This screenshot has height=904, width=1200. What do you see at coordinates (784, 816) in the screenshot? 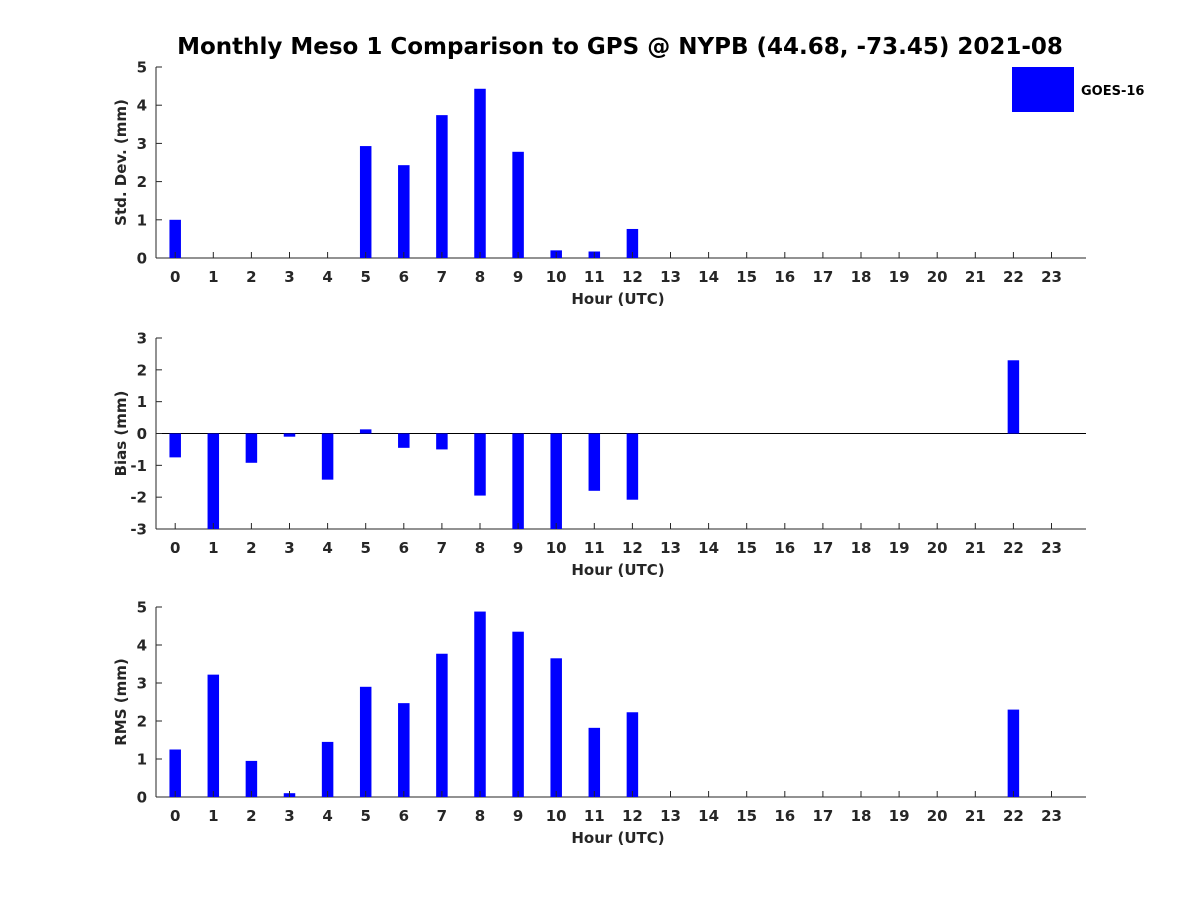
I see `x-tick-label: 16` at bounding box center [784, 816].